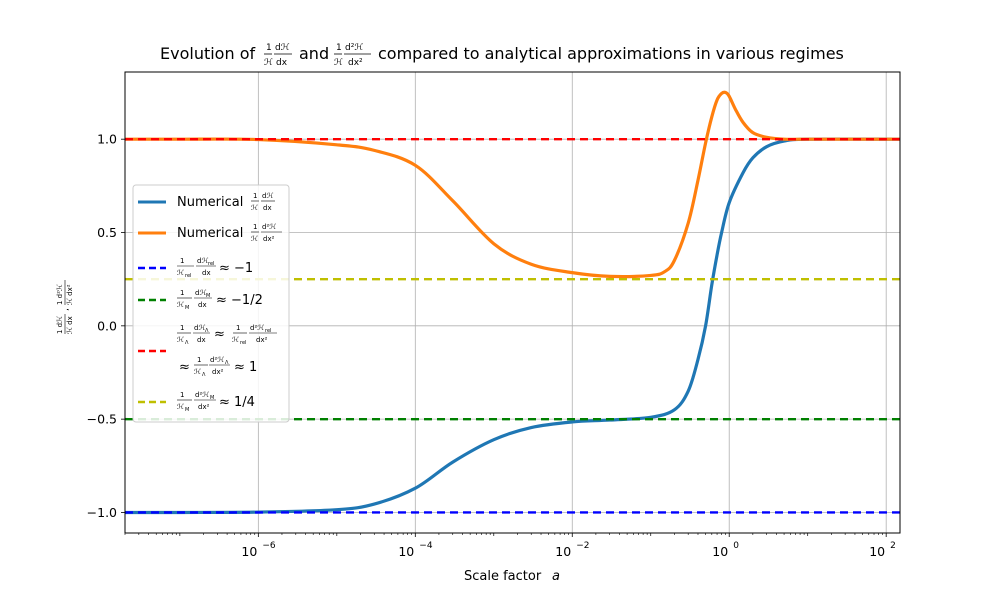  I want to click on y-tick-labels: −1.0 −0.5 0.0 0.5 1.0, so click(102, 326).